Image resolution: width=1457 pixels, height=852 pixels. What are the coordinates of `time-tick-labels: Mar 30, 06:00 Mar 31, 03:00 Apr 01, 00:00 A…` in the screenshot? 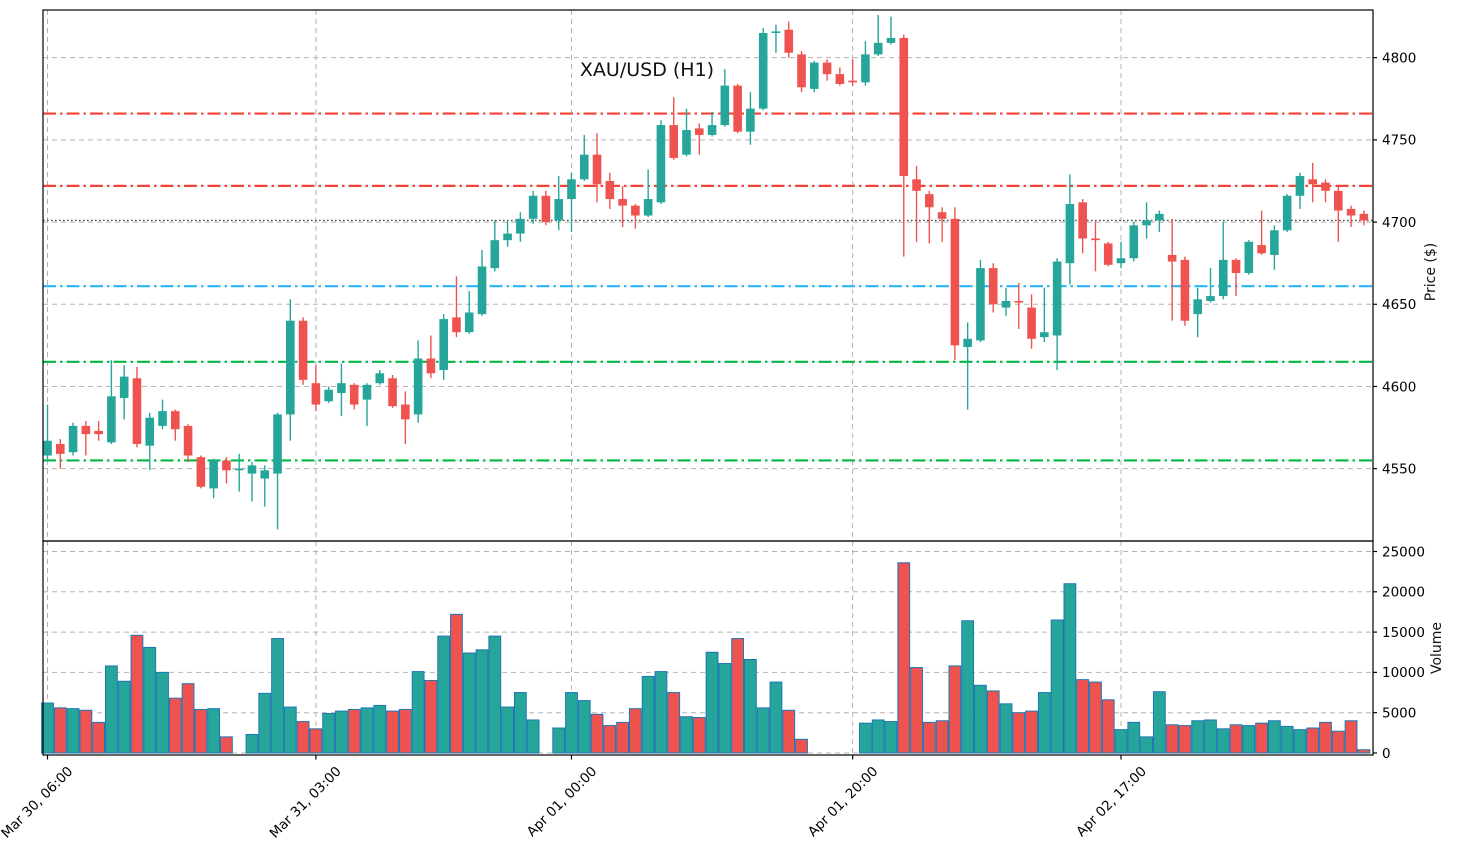 It's located at (575, 798).